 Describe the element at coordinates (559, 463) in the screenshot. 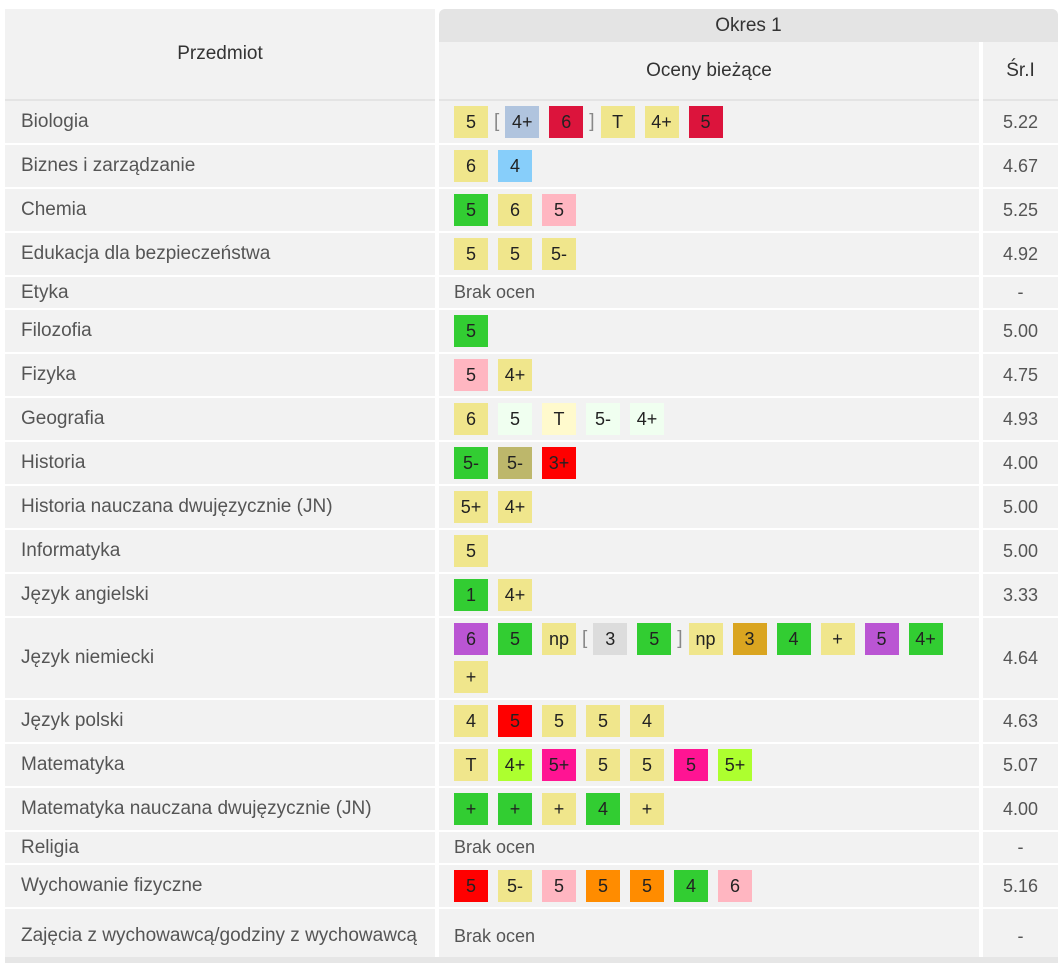

I see `grade-badge: 3+` at that location.